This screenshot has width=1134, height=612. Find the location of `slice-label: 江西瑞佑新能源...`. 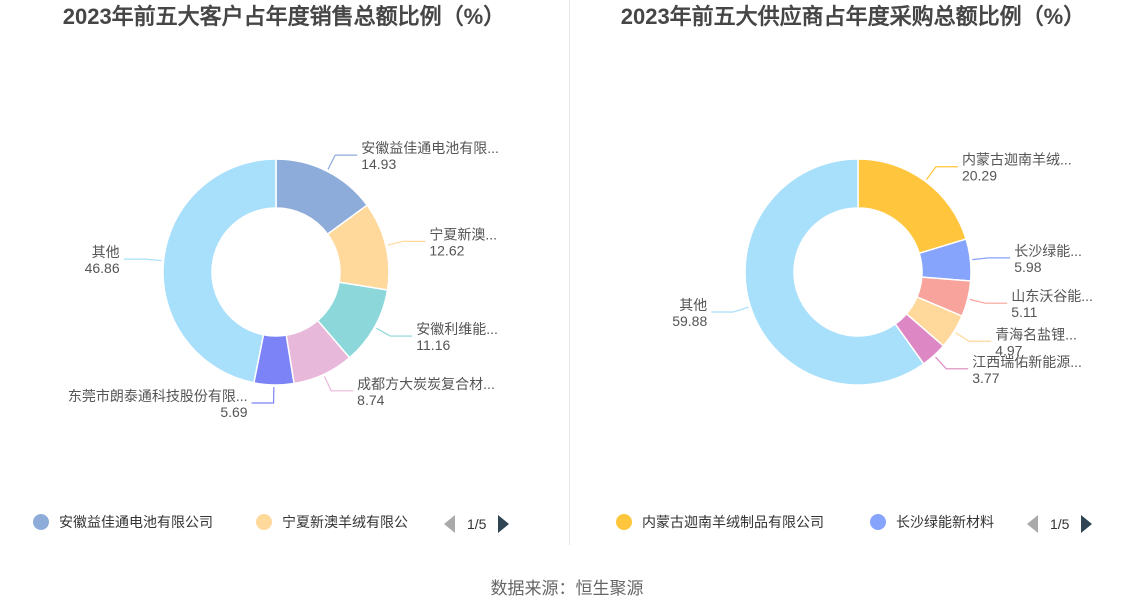

slice-label: 江西瑞佑新能源... is located at coordinates (1027, 362).